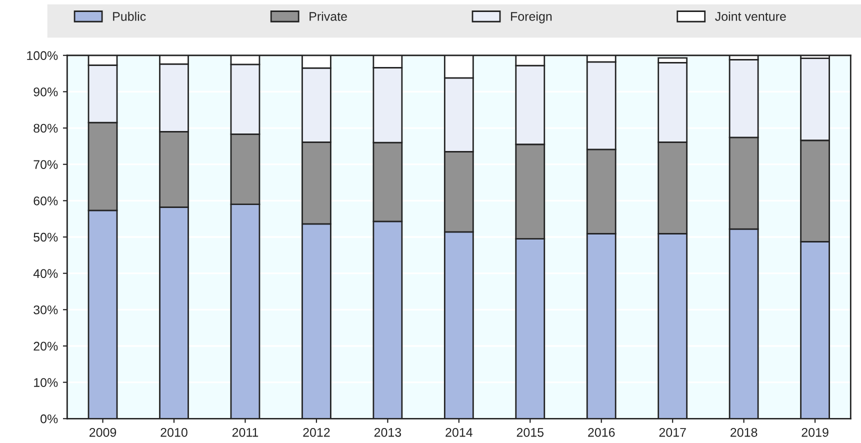 This screenshot has width=861, height=443. I want to click on legend-label: Private, so click(328, 16).